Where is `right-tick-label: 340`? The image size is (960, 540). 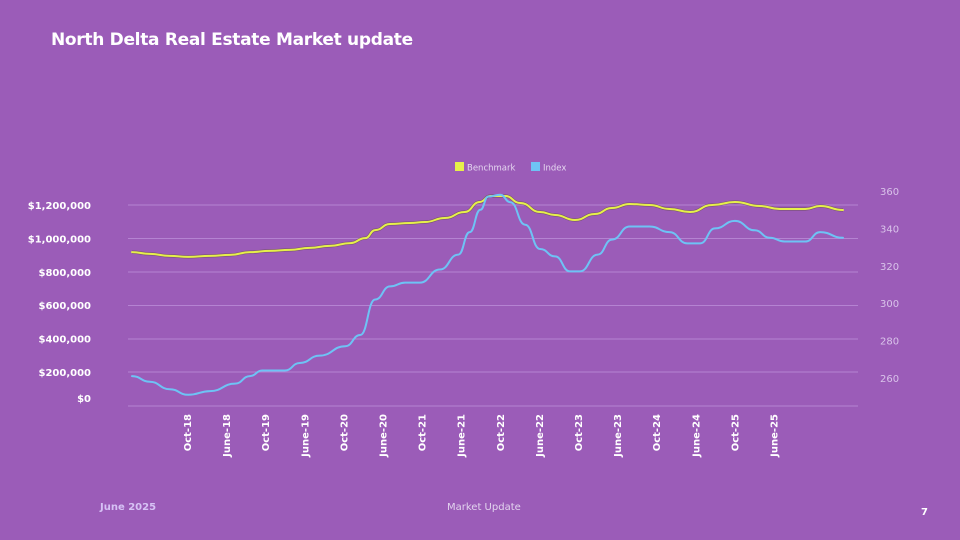
right-tick-label: 340 is located at coordinates (889, 229).